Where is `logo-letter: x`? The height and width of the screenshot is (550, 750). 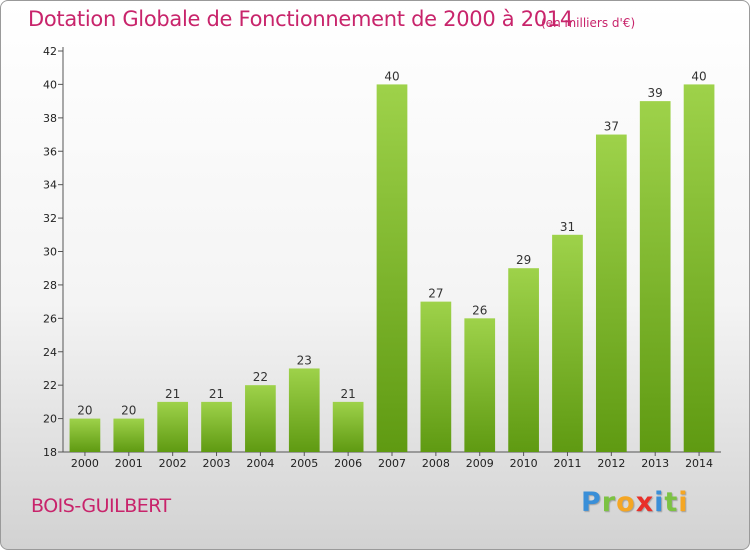
logo-letter: x is located at coordinates (645, 502).